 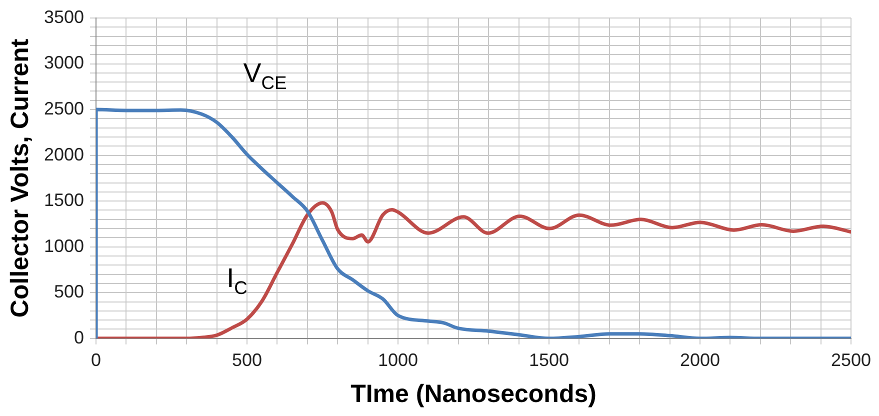 I want to click on x-tick-label: 0, so click(x=96, y=360).